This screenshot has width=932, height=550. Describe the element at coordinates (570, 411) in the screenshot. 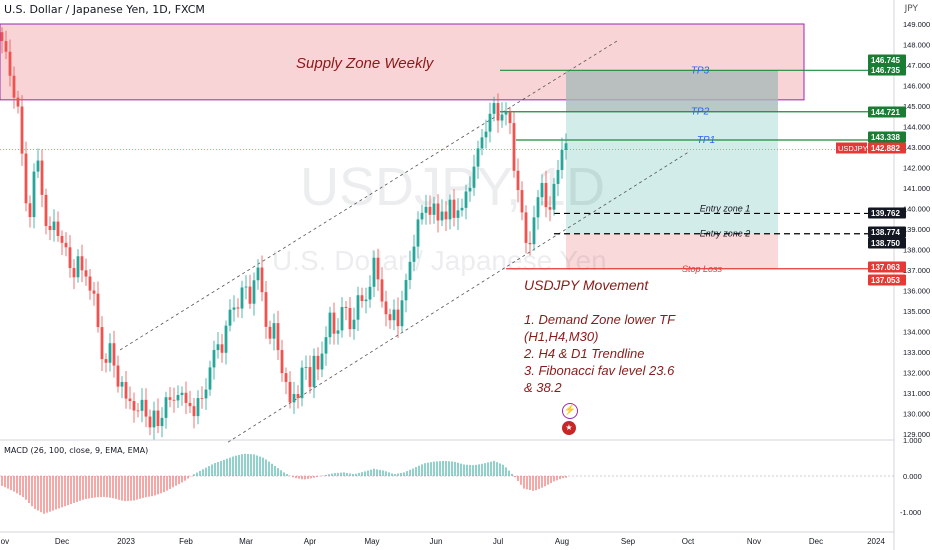

I see `lightning-icon: ⚡` at that location.